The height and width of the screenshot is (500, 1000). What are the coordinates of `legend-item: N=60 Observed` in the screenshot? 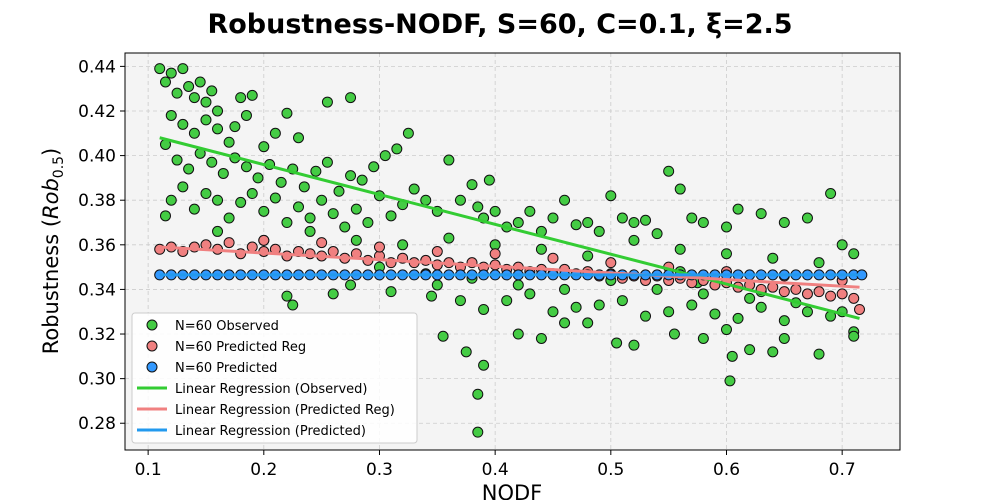 It's located at (212, 326).